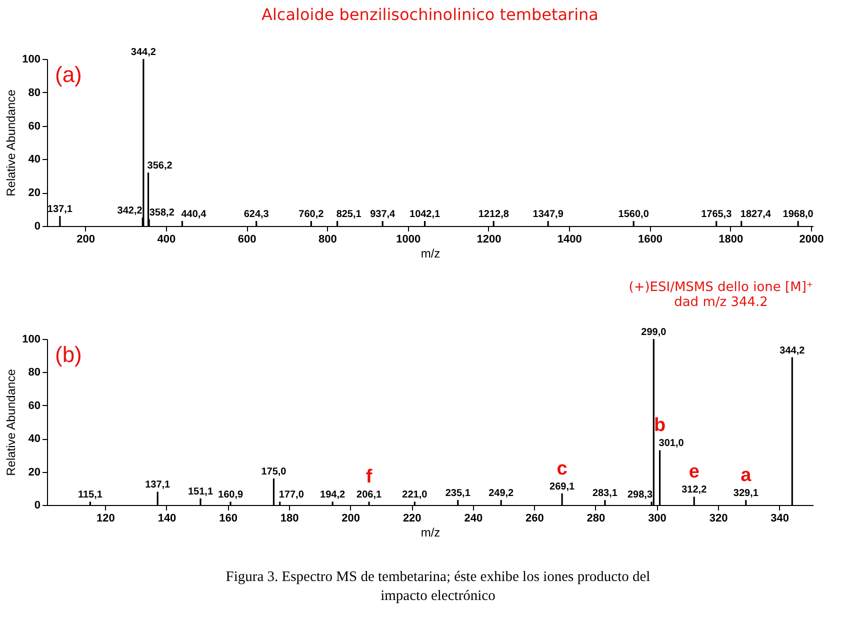 This screenshot has width=850, height=625. What do you see at coordinates (596, 518) in the screenshot?
I see `x-tick-label: 280` at bounding box center [596, 518].